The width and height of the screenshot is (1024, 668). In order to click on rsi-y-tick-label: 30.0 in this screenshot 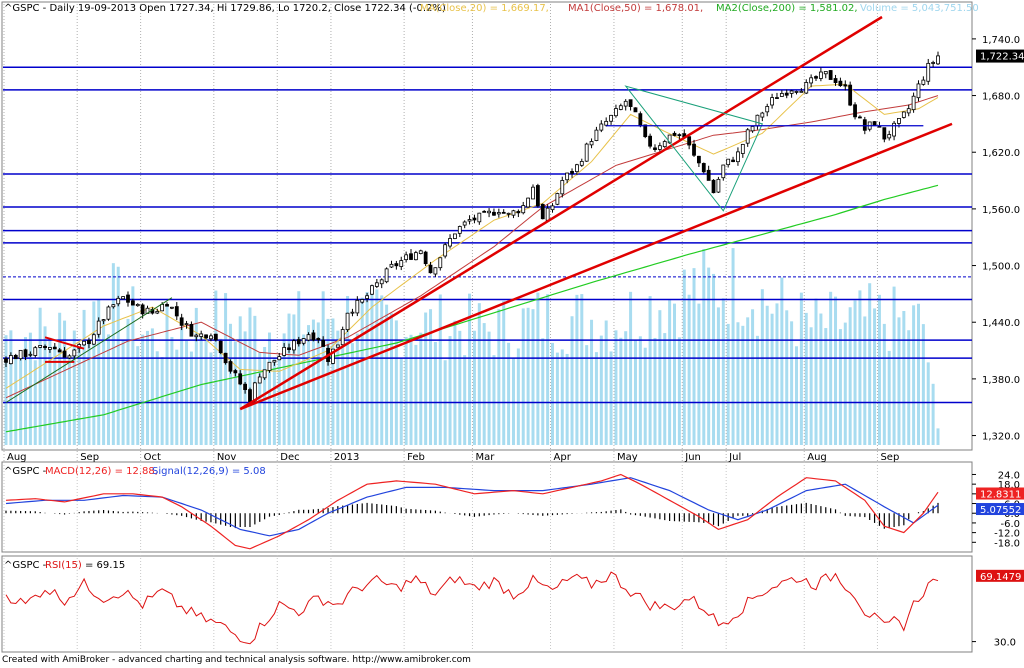, I will do `click(1005, 643)`.